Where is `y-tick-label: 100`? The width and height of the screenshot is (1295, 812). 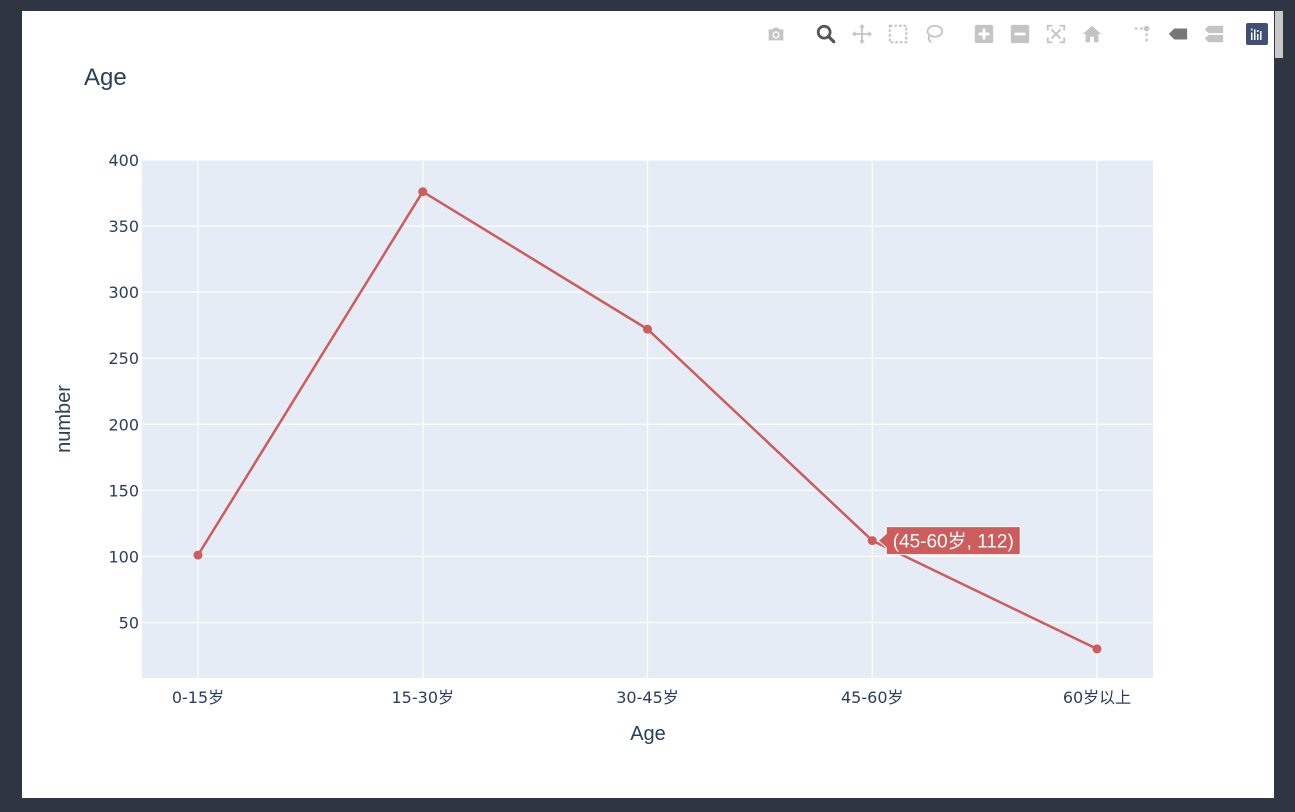
y-tick-label: 100 is located at coordinates (123, 556).